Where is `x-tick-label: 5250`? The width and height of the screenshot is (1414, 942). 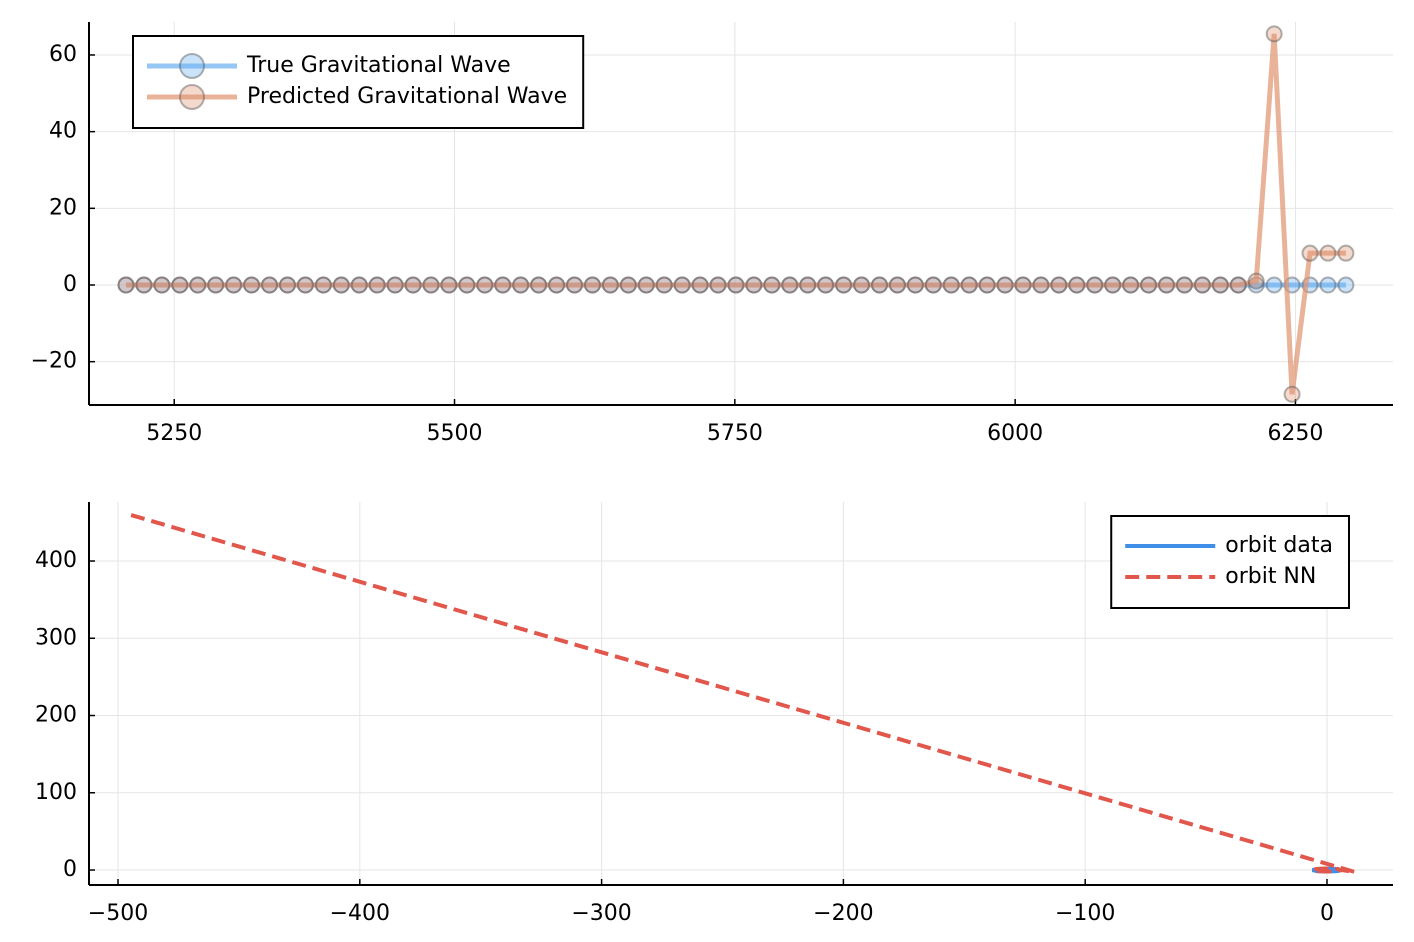
x-tick-label: 5250 is located at coordinates (174, 433).